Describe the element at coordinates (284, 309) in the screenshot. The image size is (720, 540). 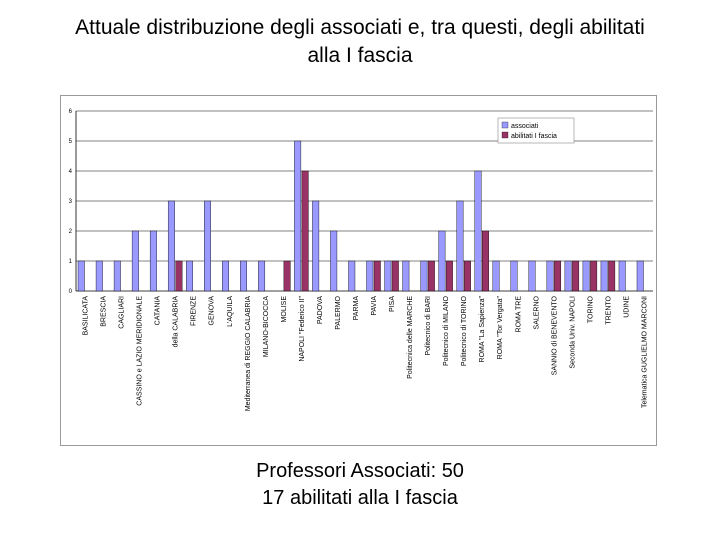
I see `x-tick-label: MOLISE` at that location.